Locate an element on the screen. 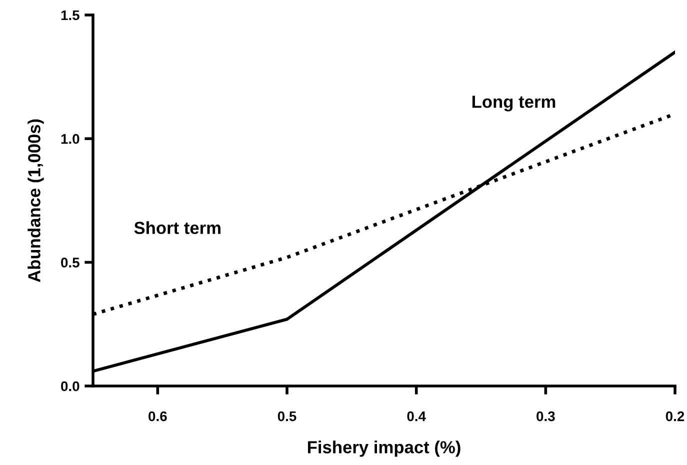 The height and width of the screenshot is (465, 687). y-tick-label: 0.0 is located at coordinates (70, 386).